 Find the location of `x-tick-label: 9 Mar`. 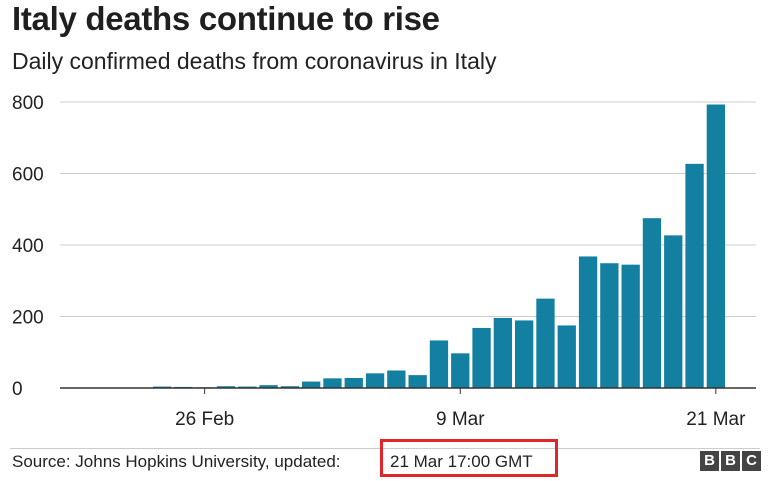

x-tick-label: 9 Mar is located at coordinates (460, 419).